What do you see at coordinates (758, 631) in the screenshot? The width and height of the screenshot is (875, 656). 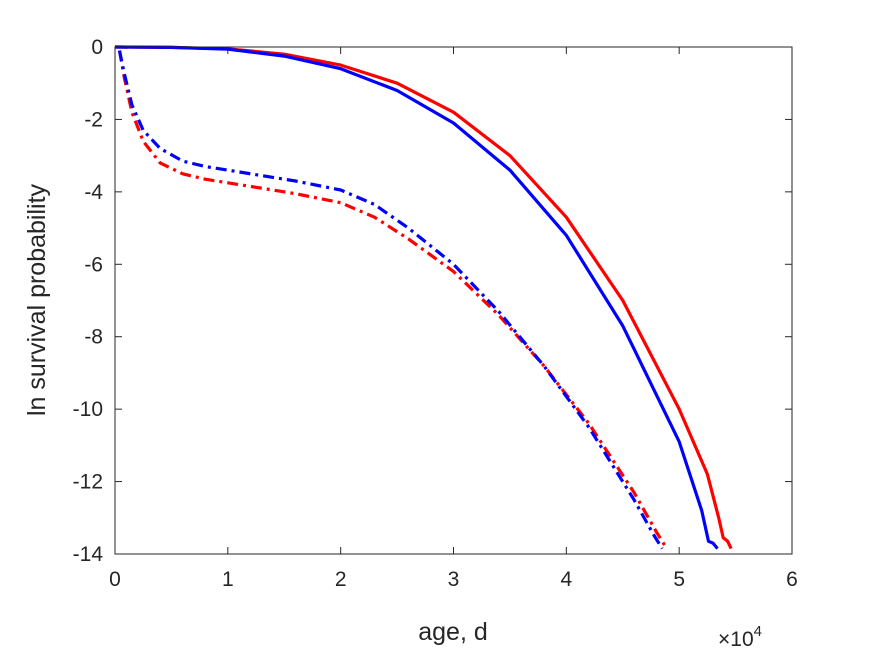 I see `x-multiplier-exponent: 4` at bounding box center [758, 631].